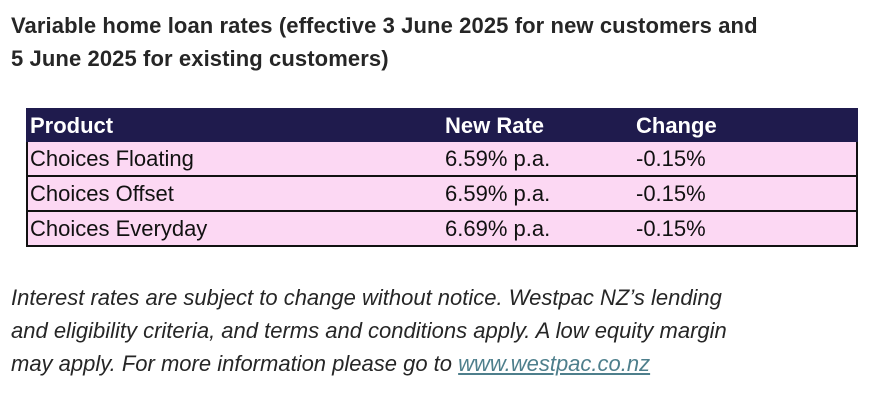 This screenshot has height=403, width=875. What do you see at coordinates (746, 125) in the screenshot?
I see `header-change: Change` at bounding box center [746, 125].